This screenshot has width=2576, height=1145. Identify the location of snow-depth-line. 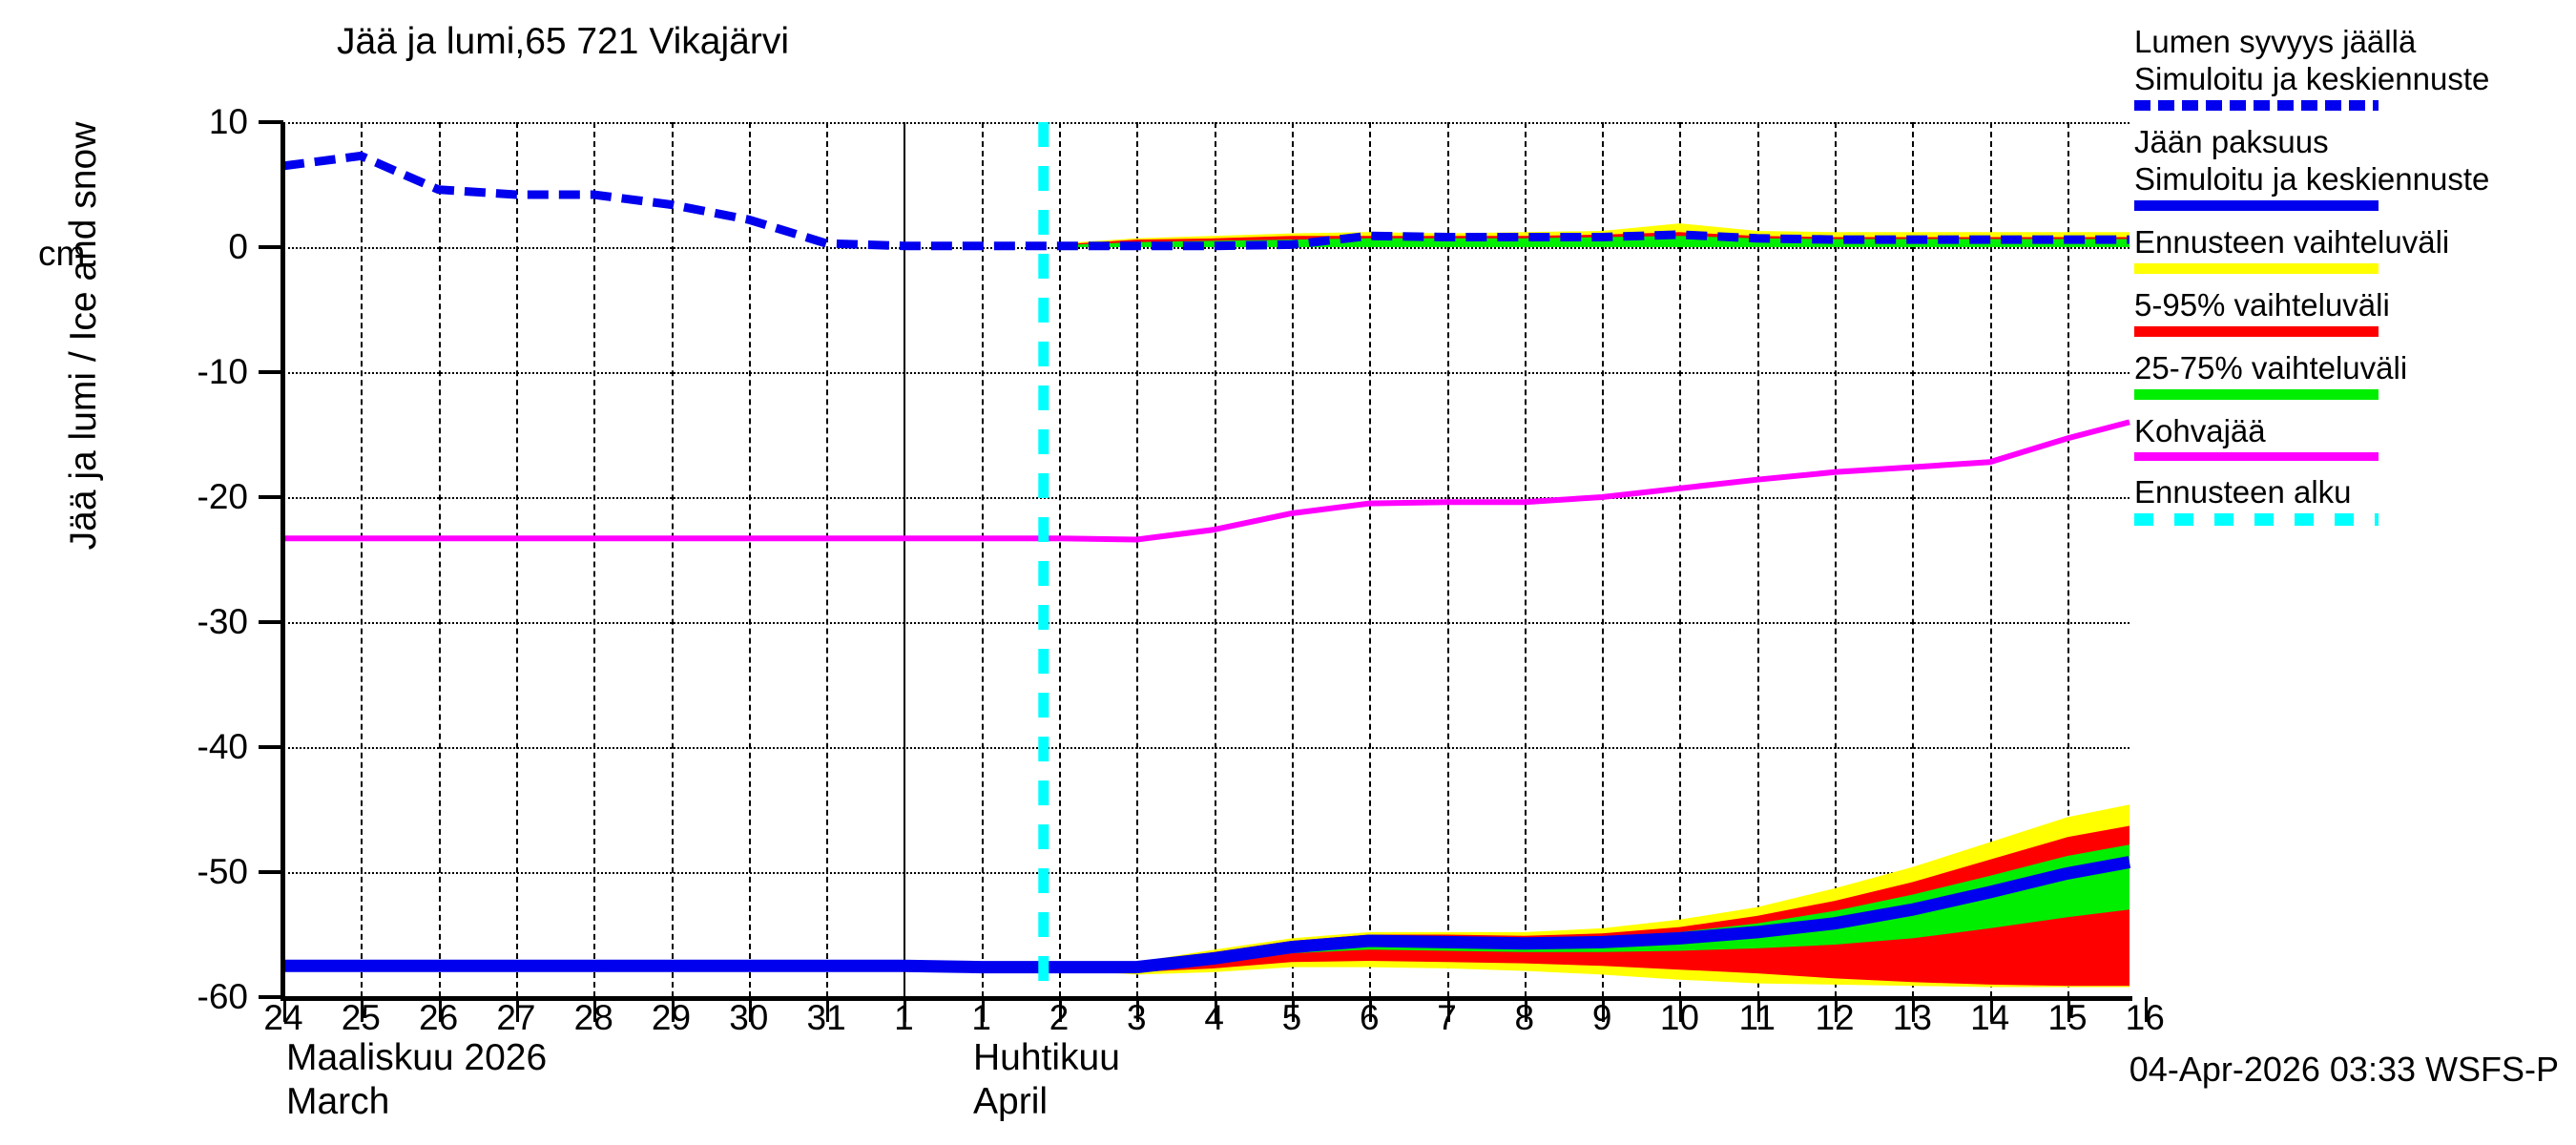
(1205, 201).